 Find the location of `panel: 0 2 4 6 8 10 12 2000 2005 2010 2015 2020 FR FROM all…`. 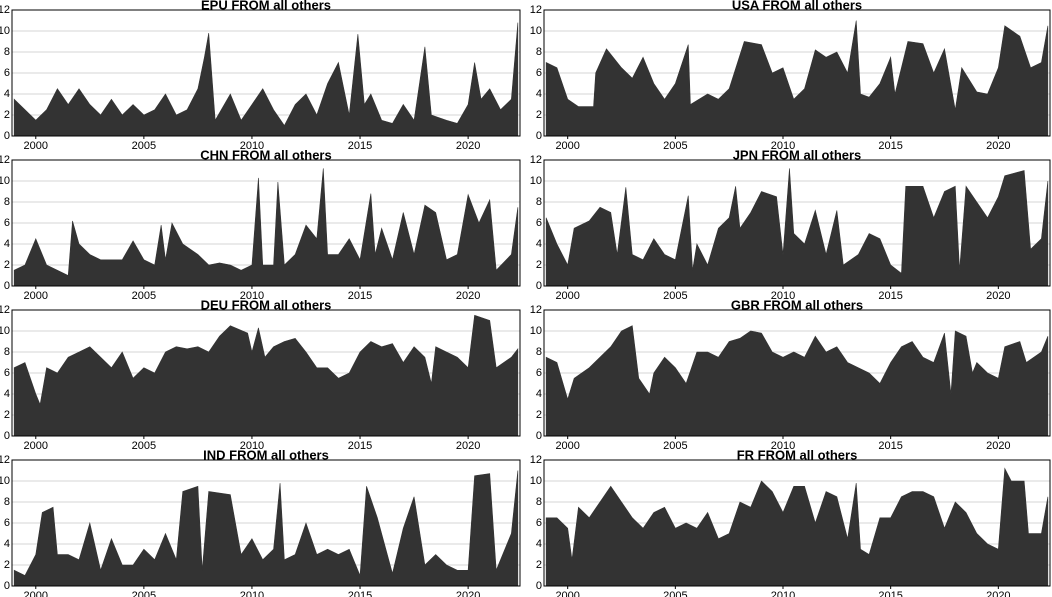

panel: 0 2 4 6 8 10 12 2000 2005 2010 2015 2020 FR FROM all… is located at coordinates (790, 522).